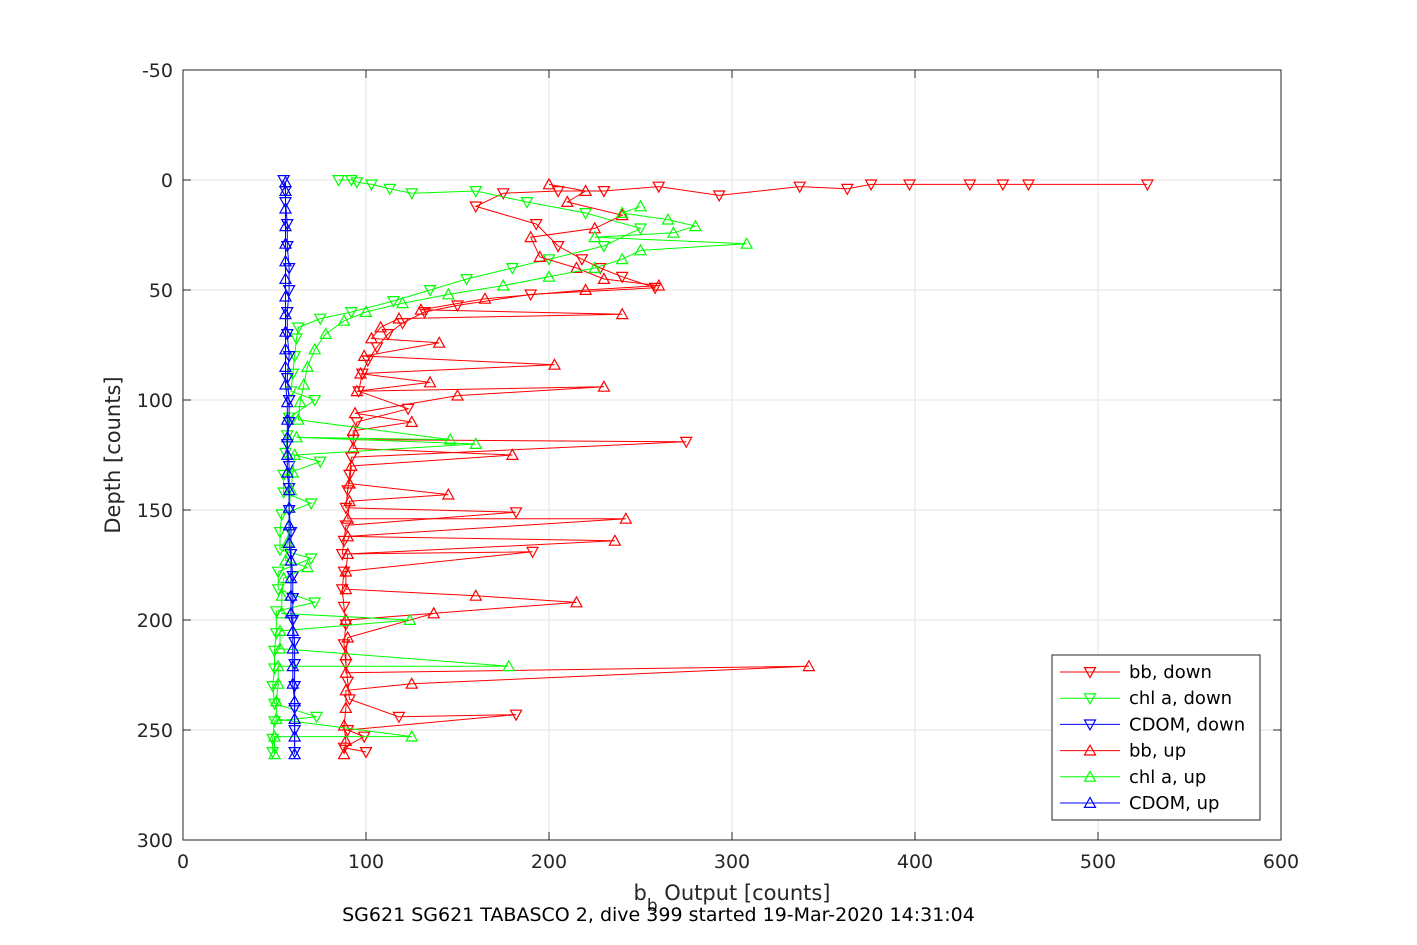  Describe the element at coordinates (1123, 751) in the screenshot. I see `legend-item: bb, up` at that location.